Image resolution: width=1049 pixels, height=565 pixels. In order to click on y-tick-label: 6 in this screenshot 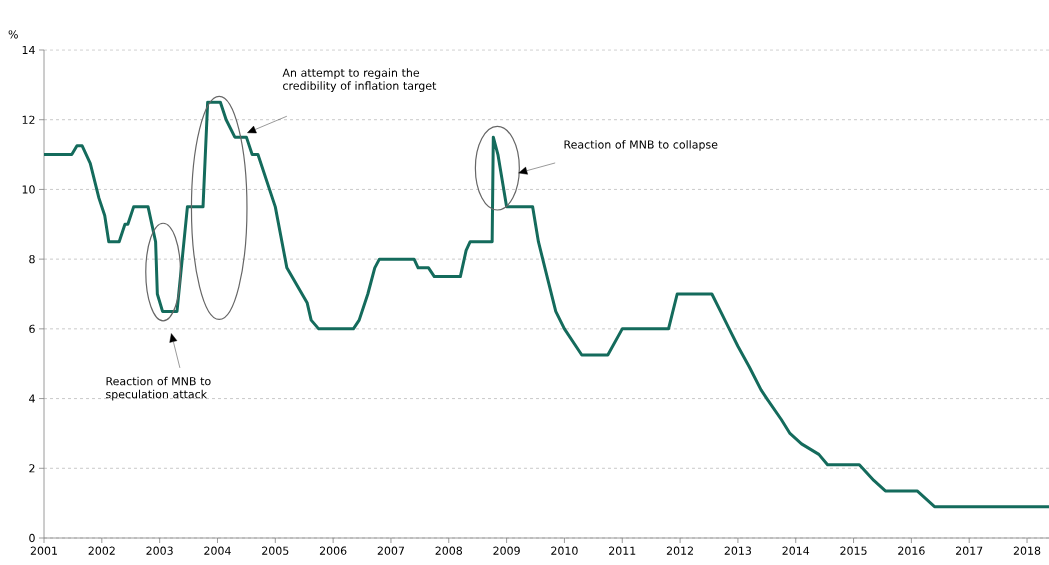, I will do `click(32, 329)`.